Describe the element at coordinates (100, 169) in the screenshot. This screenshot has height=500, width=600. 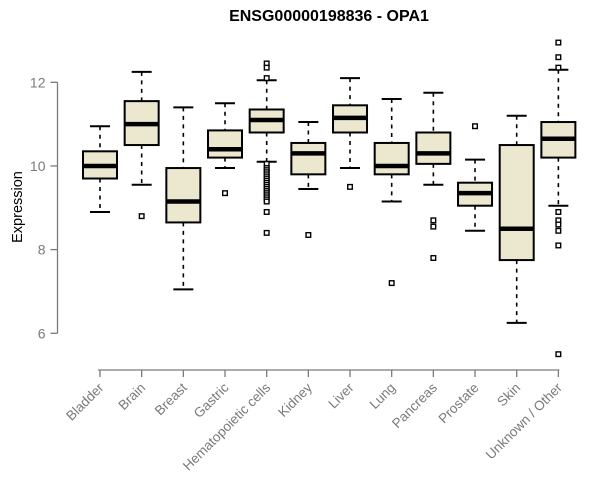
I see `box-bladder` at that location.